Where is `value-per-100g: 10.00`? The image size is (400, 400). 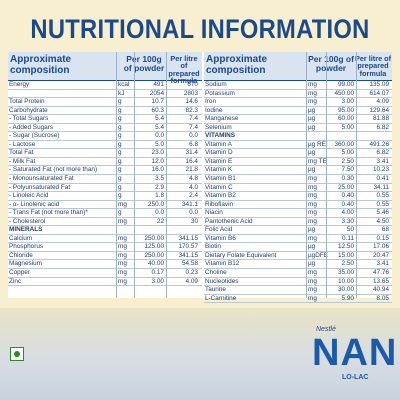
value-per-100g: 10.00 is located at coordinates (346, 281).